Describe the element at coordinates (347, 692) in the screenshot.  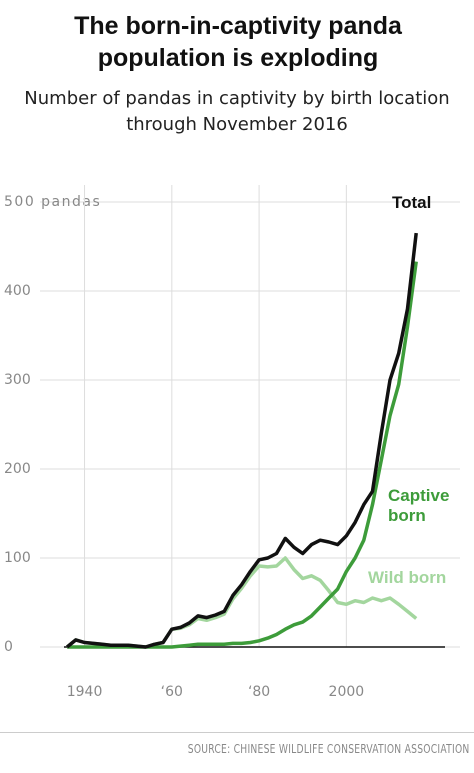
I see `x-tick-label: 2000` at that location.